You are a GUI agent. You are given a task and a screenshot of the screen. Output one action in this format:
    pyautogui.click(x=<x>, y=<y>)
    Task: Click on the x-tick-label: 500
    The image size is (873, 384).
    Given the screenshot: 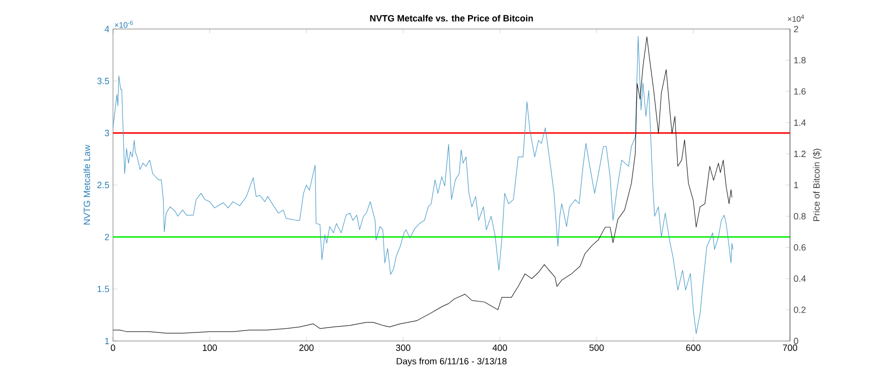 What is the action you would take?
    pyautogui.click(x=596, y=347)
    